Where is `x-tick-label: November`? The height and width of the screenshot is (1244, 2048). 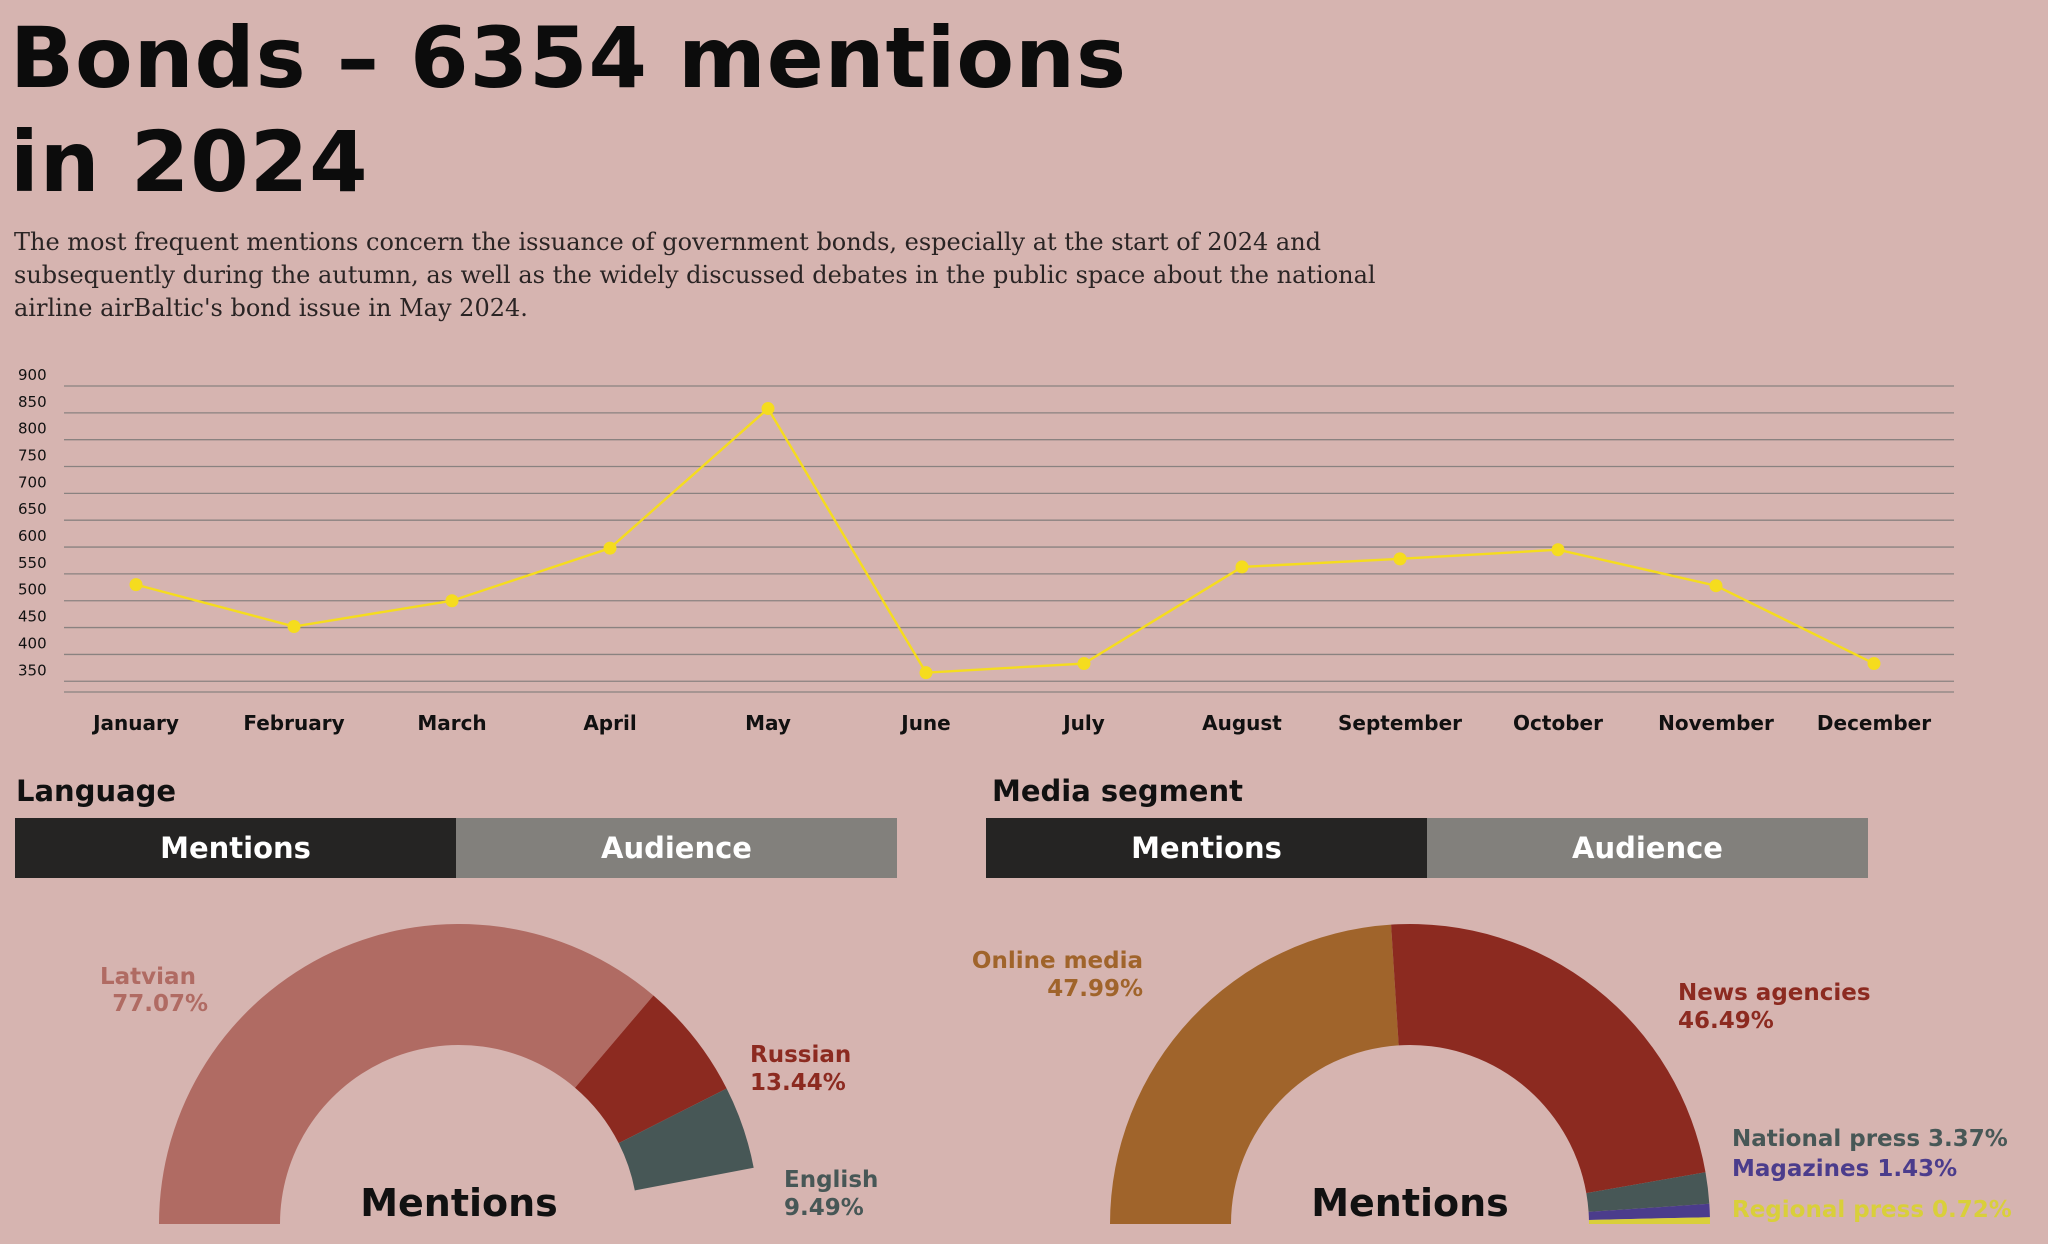
x-tick-label: November is located at coordinates (1716, 723).